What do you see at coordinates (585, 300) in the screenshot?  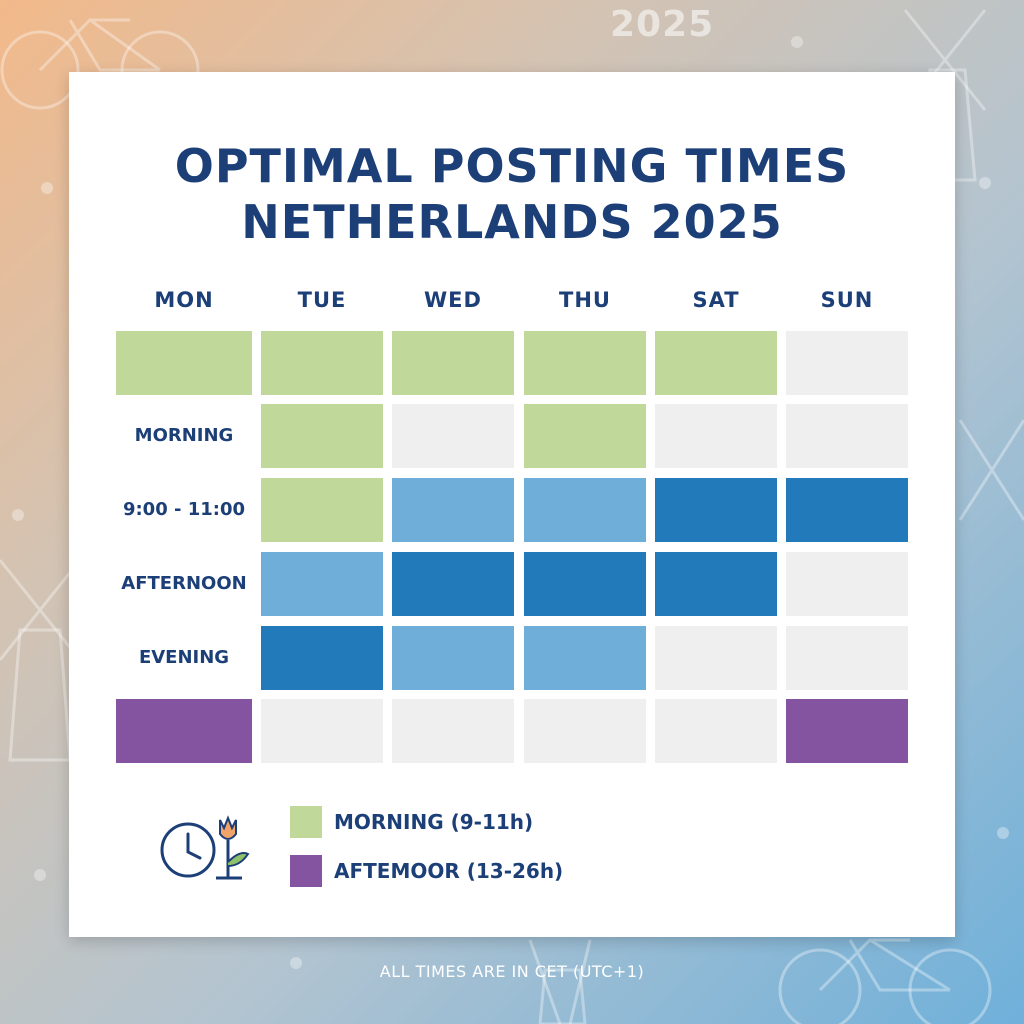 I see `day-header-thu: THU` at bounding box center [585, 300].